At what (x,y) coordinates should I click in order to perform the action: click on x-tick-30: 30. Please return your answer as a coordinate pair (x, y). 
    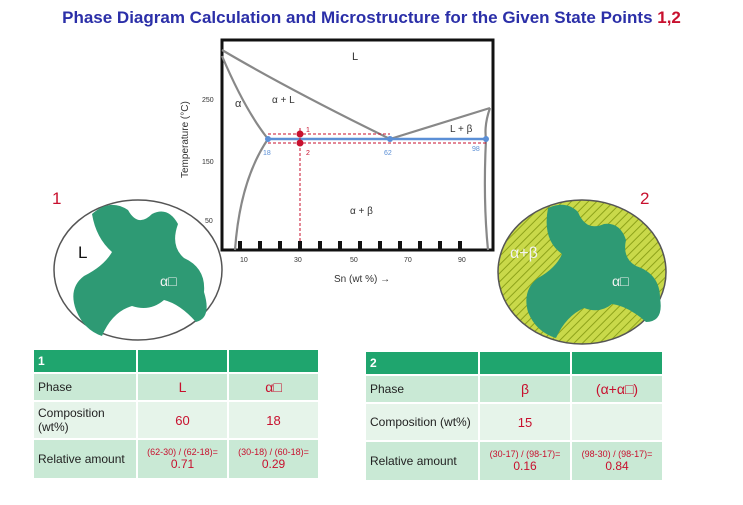
    Looking at the image, I should click on (298, 260).